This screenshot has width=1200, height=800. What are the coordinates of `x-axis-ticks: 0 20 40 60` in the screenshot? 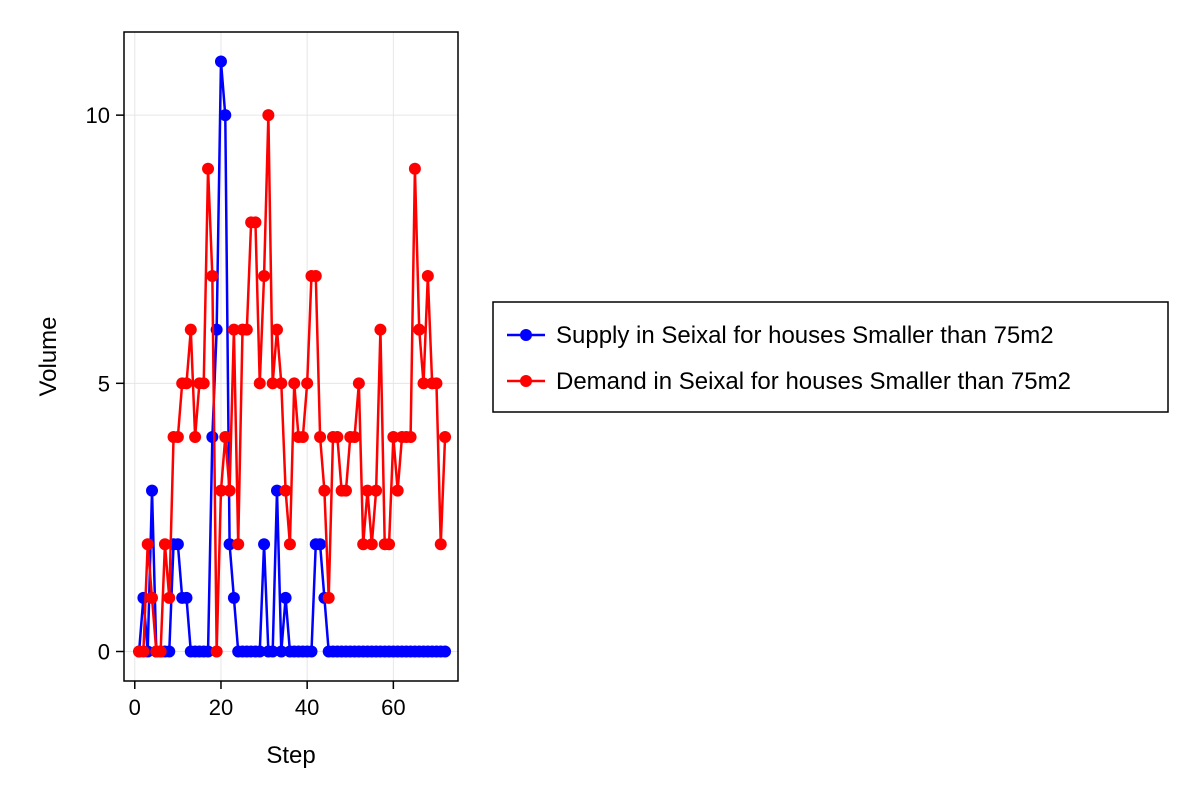 It's located at (267, 700).